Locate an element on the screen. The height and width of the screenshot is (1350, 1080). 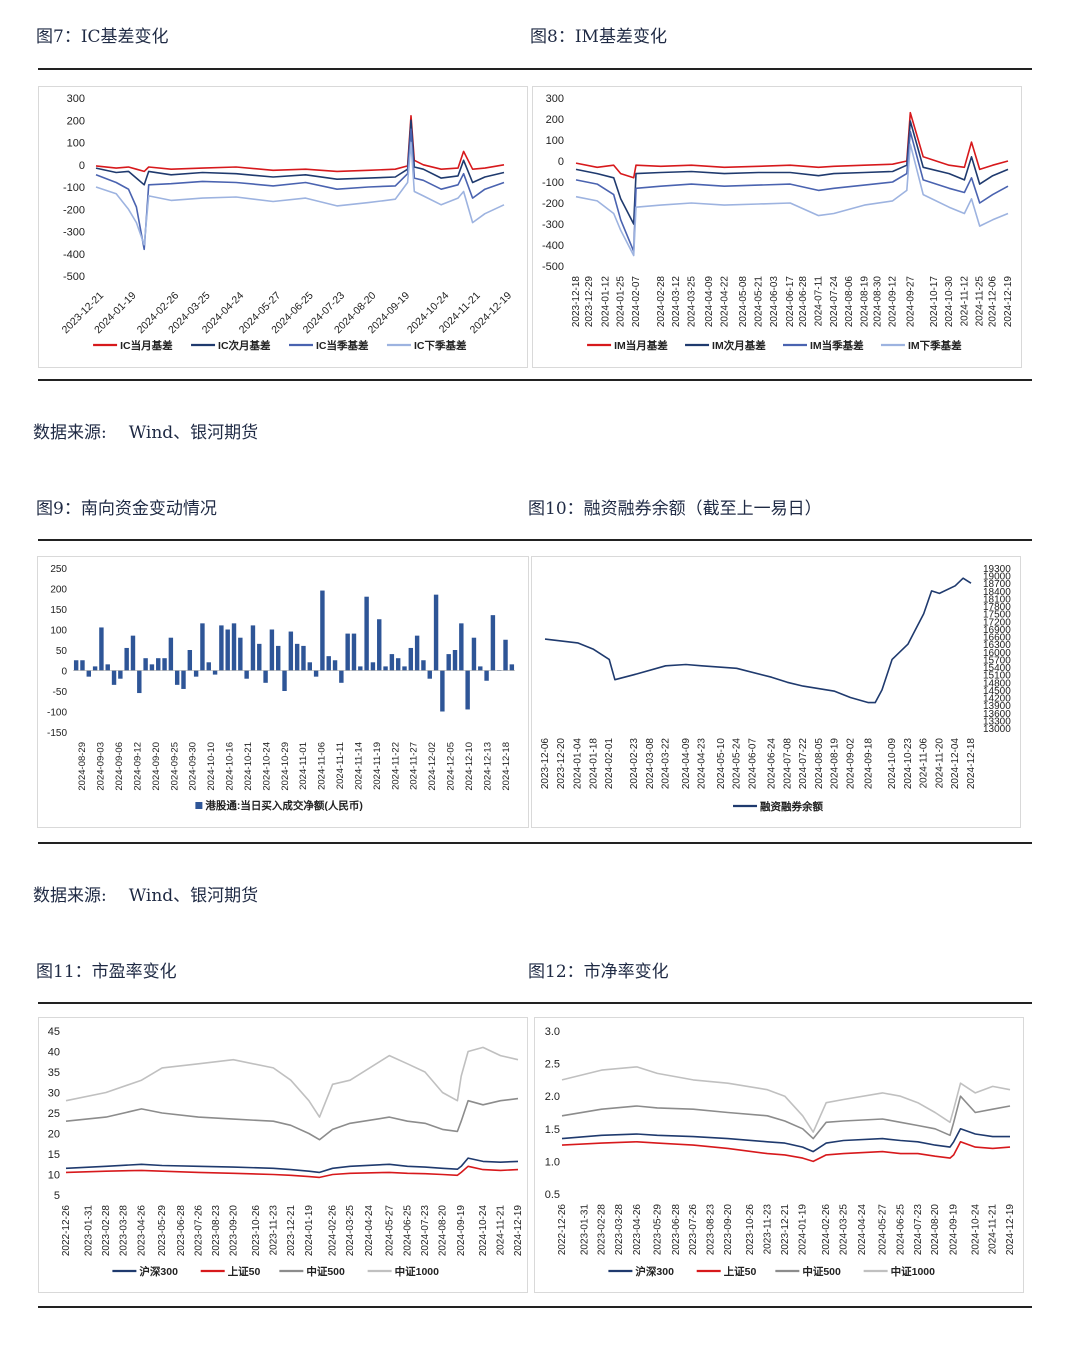
y-tick-label: 300 is located at coordinates (555, 99).